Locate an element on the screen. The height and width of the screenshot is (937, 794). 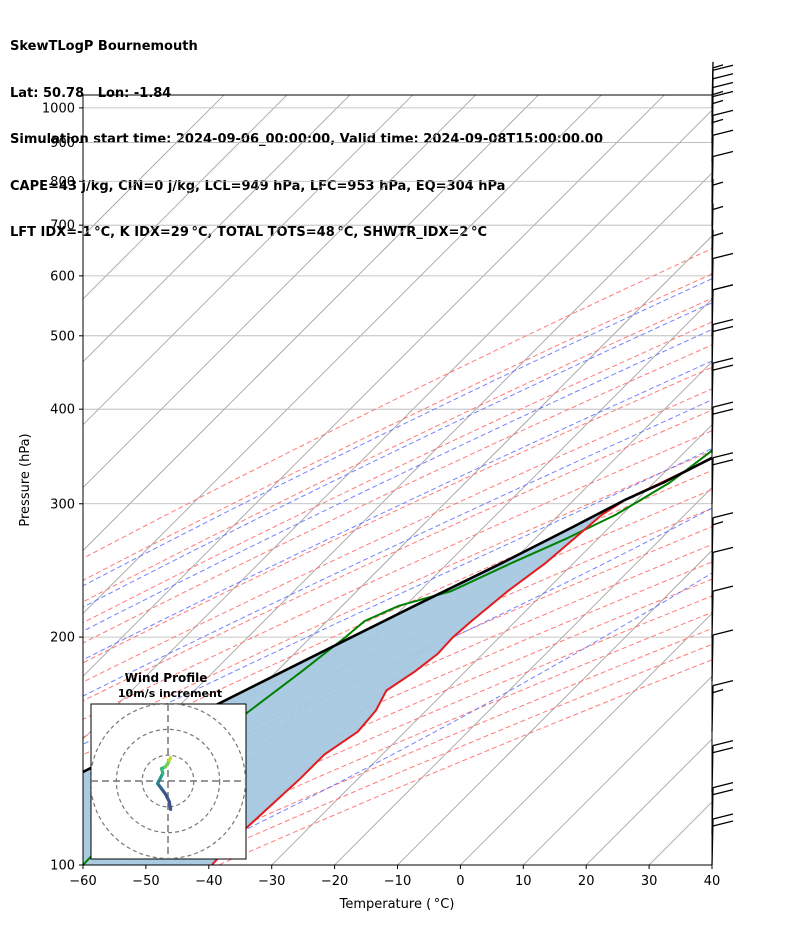
x-tick-label: −40 is located at coordinates (208, 881).